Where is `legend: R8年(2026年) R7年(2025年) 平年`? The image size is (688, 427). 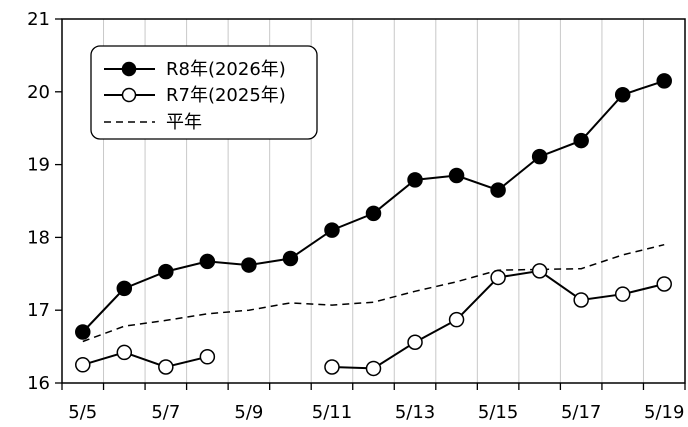 legend: R8年(2026年) R7年(2025年) 平年 is located at coordinates (204, 92).